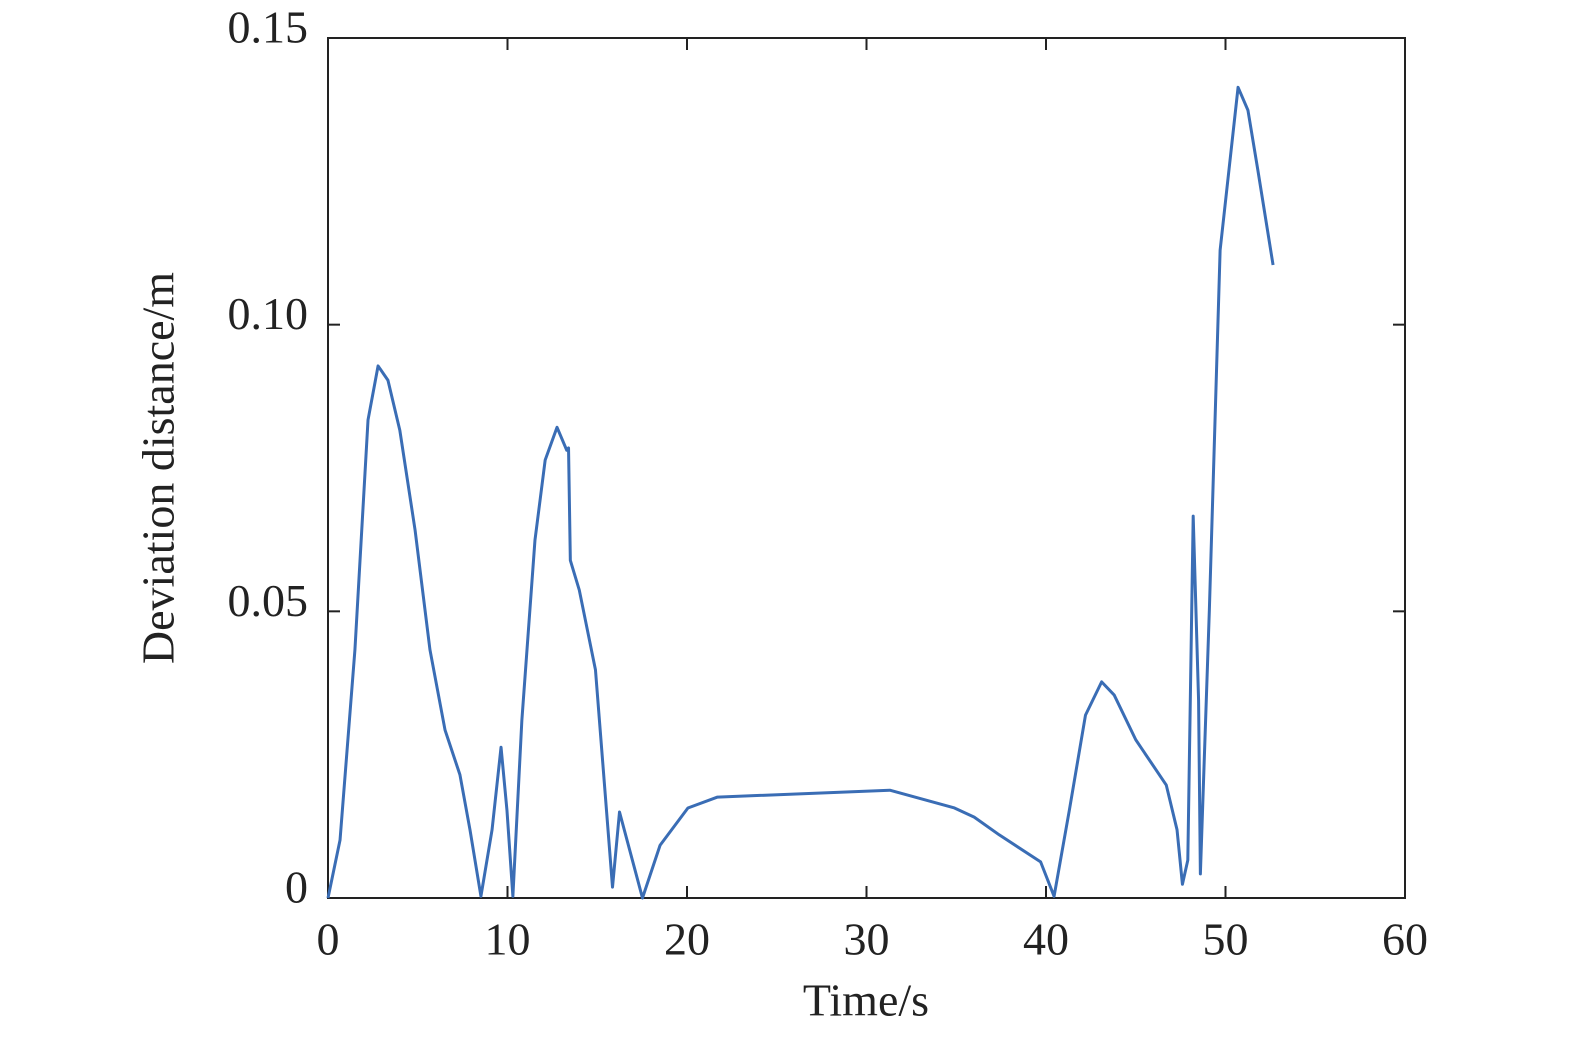 The width and height of the screenshot is (1575, 1053). Describe the element at coordinates (328, 939) in the screenshot. I see `x-tick-label: 0` at that location.